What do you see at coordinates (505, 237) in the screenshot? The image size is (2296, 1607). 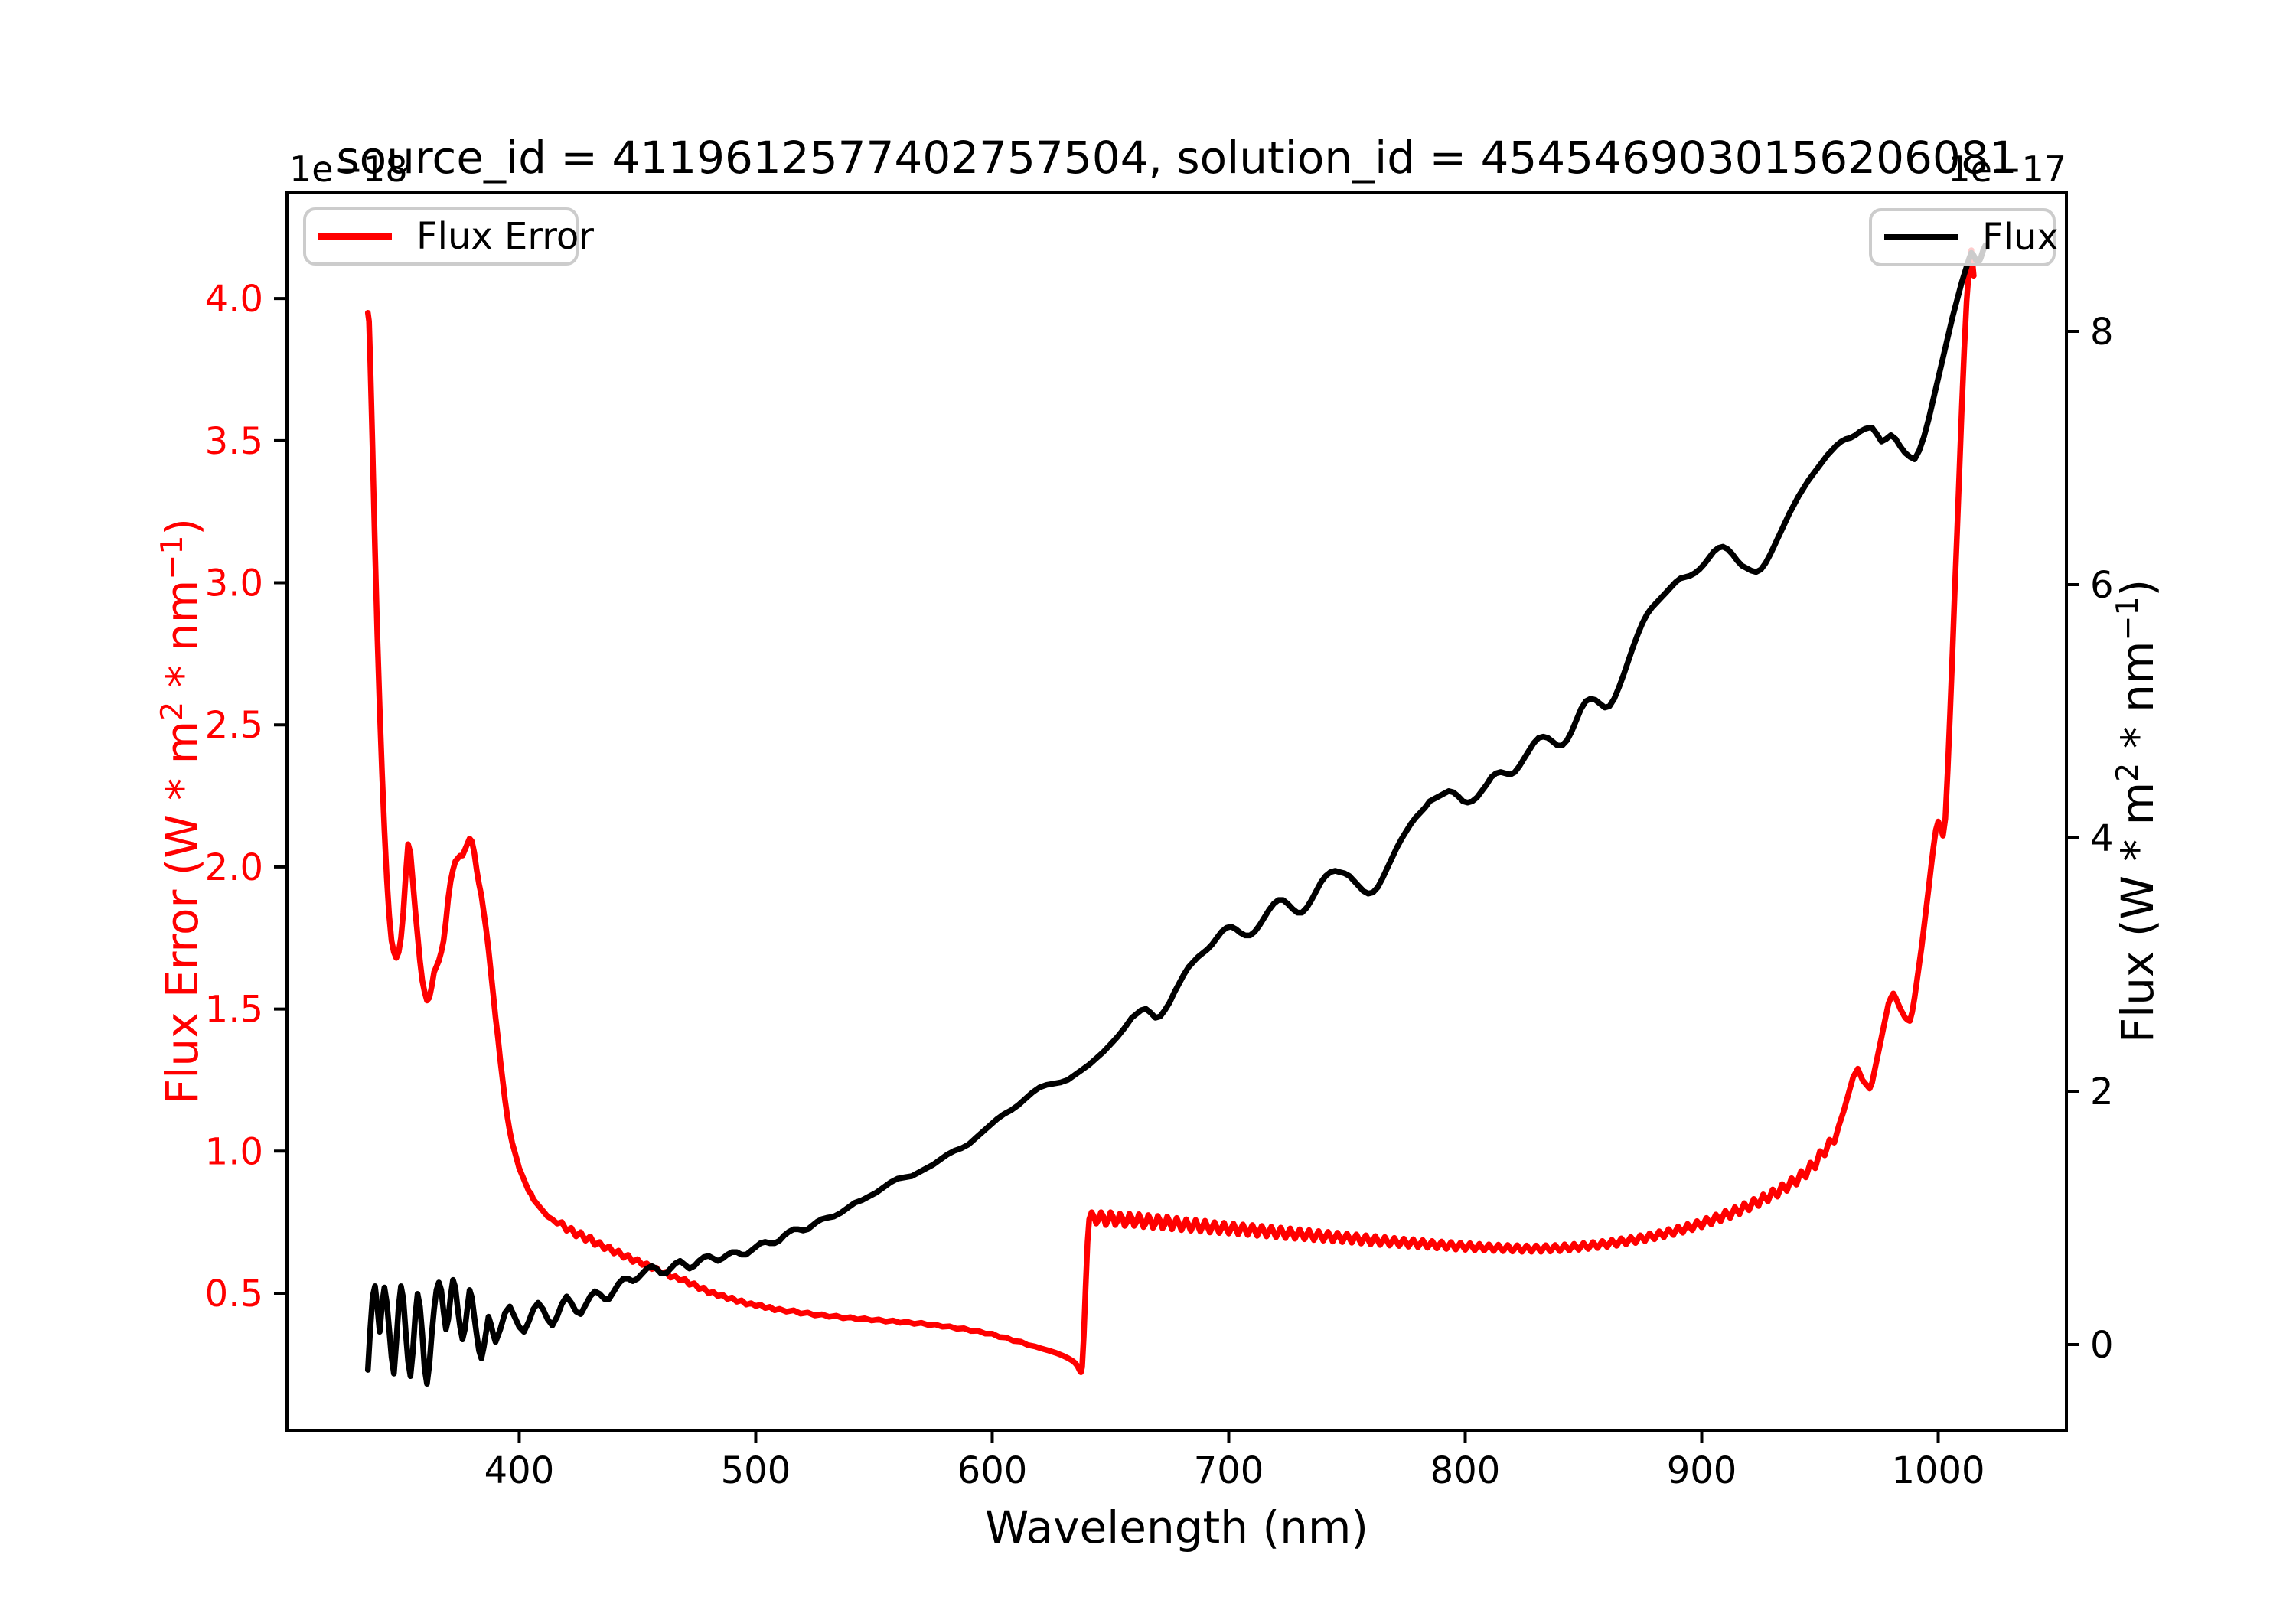 I see `legend-flux-error-label: Flux Error` at bounding box center [505, 237].